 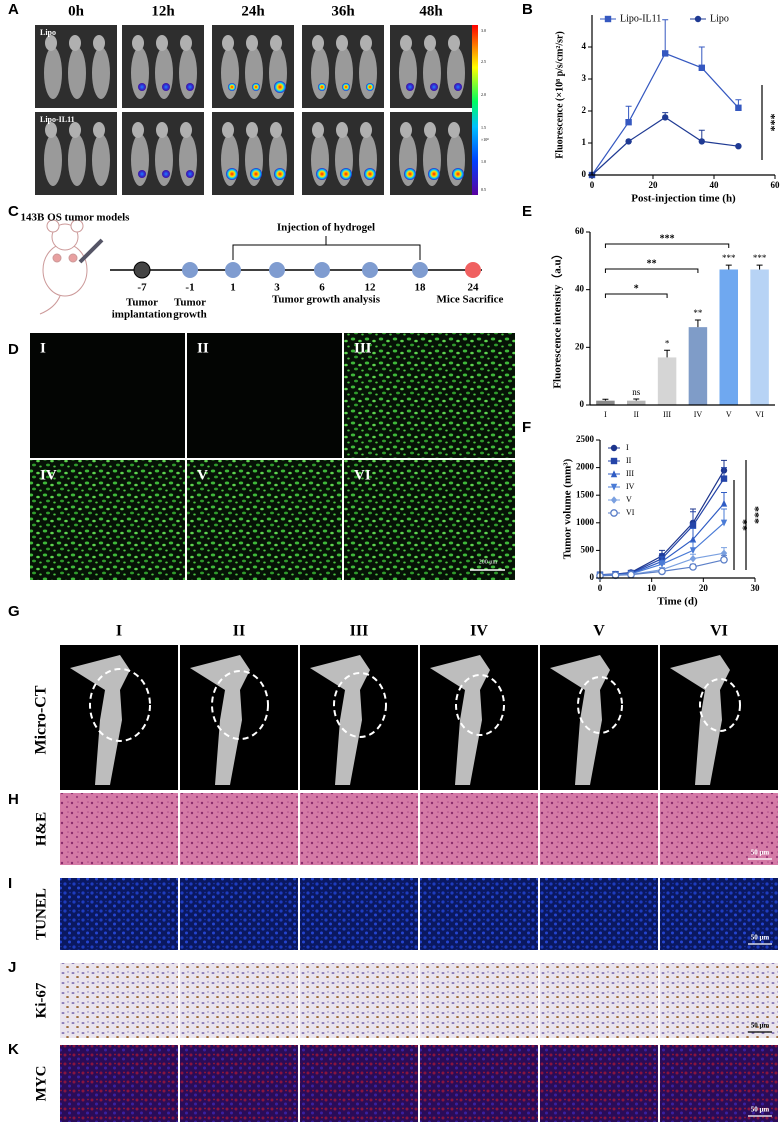 What do you see at coordinates (483, 189) in the screenshot?
I see `colorbar-tick: 0.5` at bounding box center [483, 189].